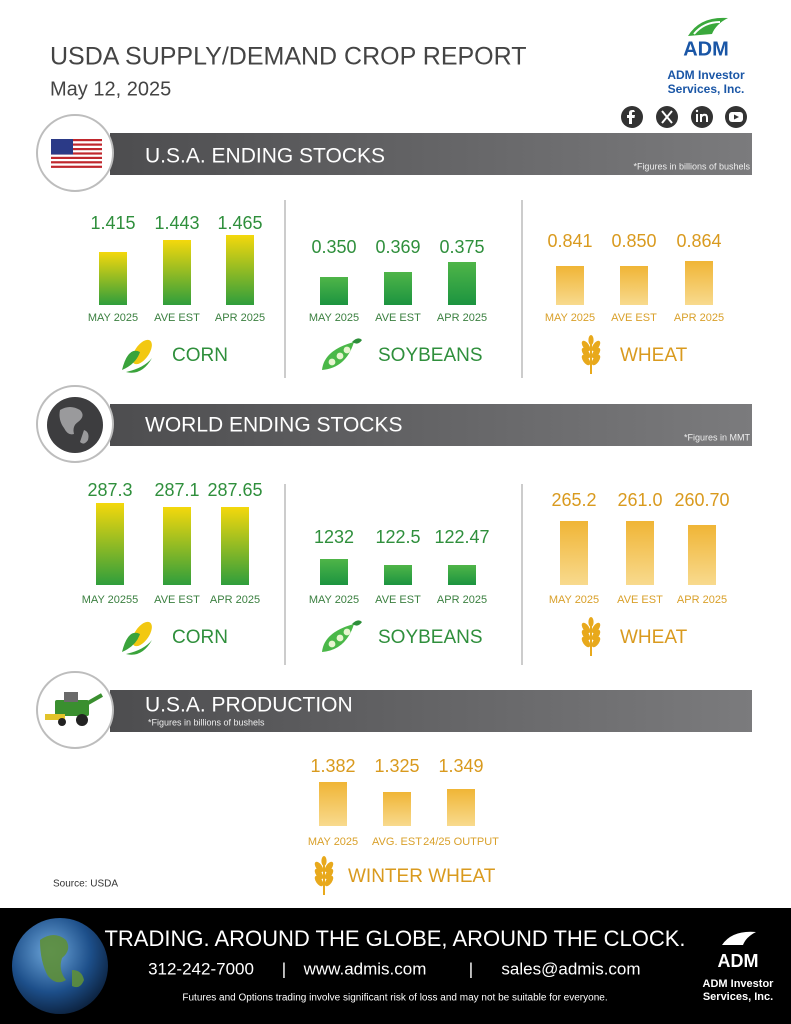  I want to click on logo-leaf-vein, so click(707, 28).